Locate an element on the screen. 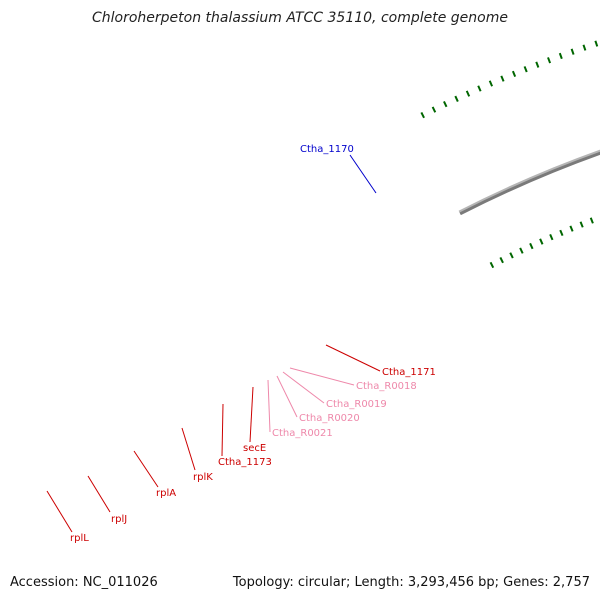 This screenshot has height=600, width=600. gene-label: rplJ is located at coordinates (119, 519).